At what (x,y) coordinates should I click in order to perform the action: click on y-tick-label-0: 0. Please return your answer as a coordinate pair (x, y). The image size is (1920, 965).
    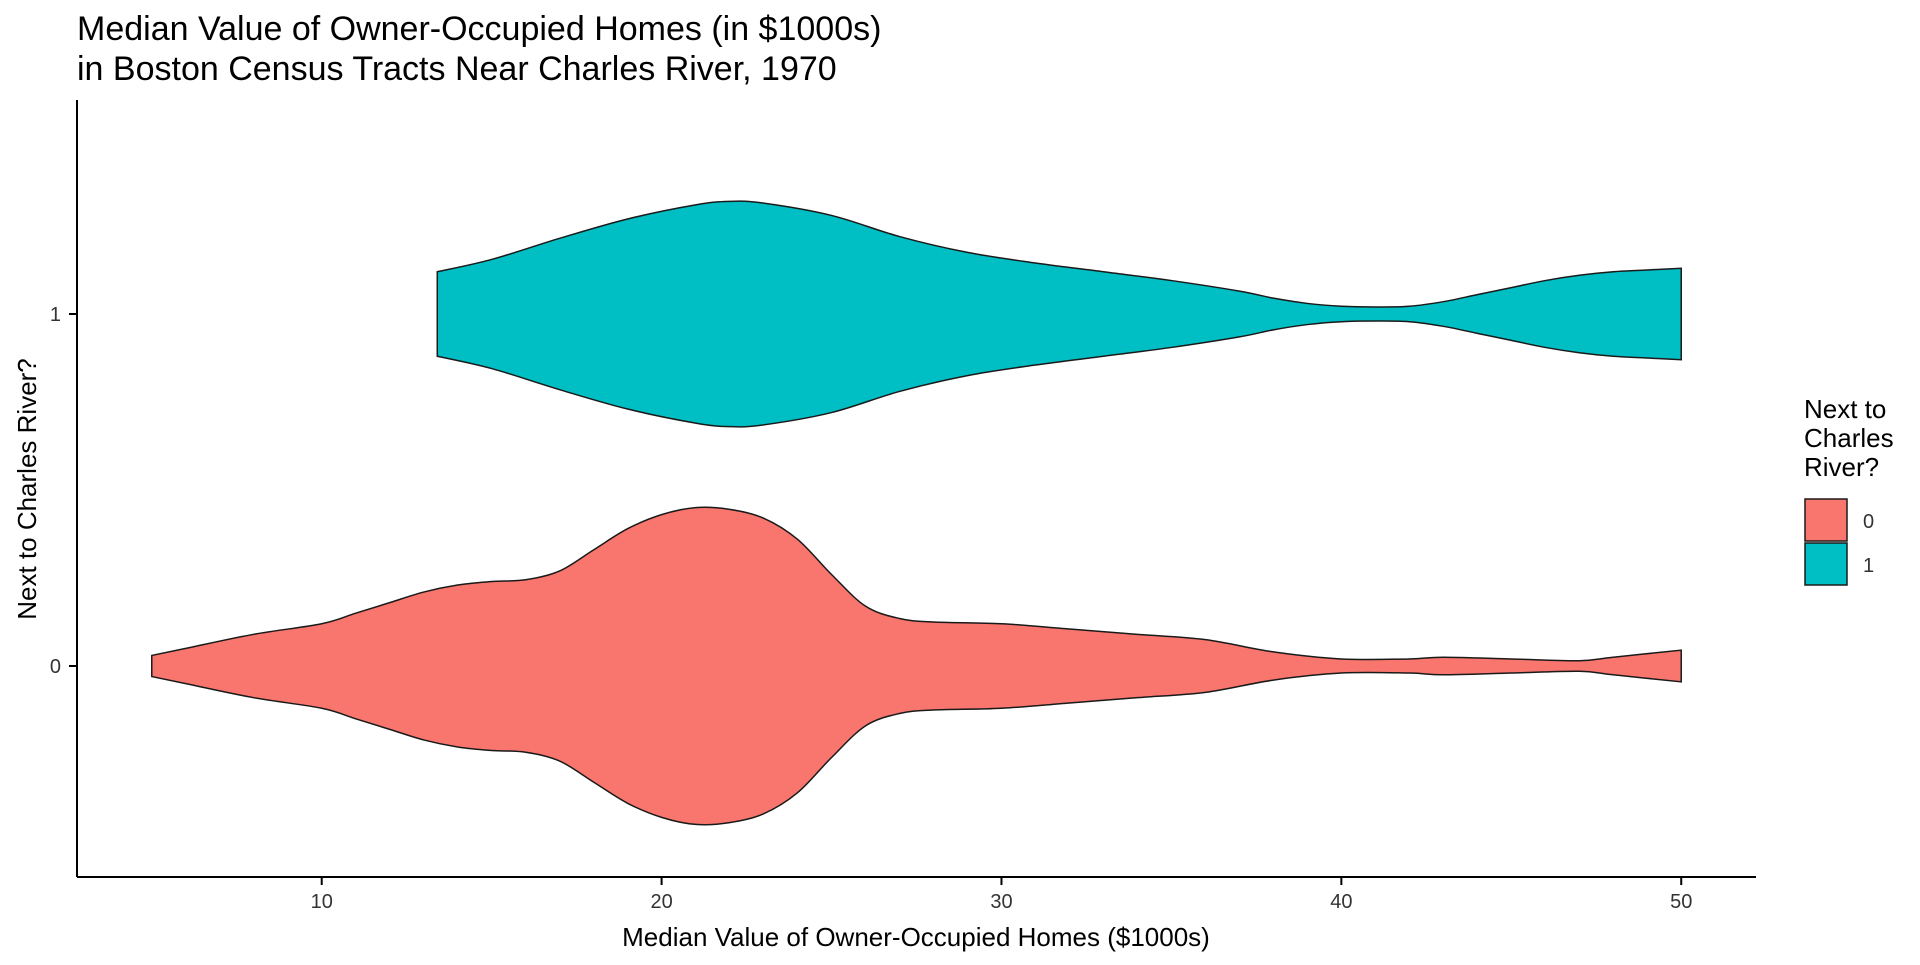
    Looking at the image, I should click on (55, 667).